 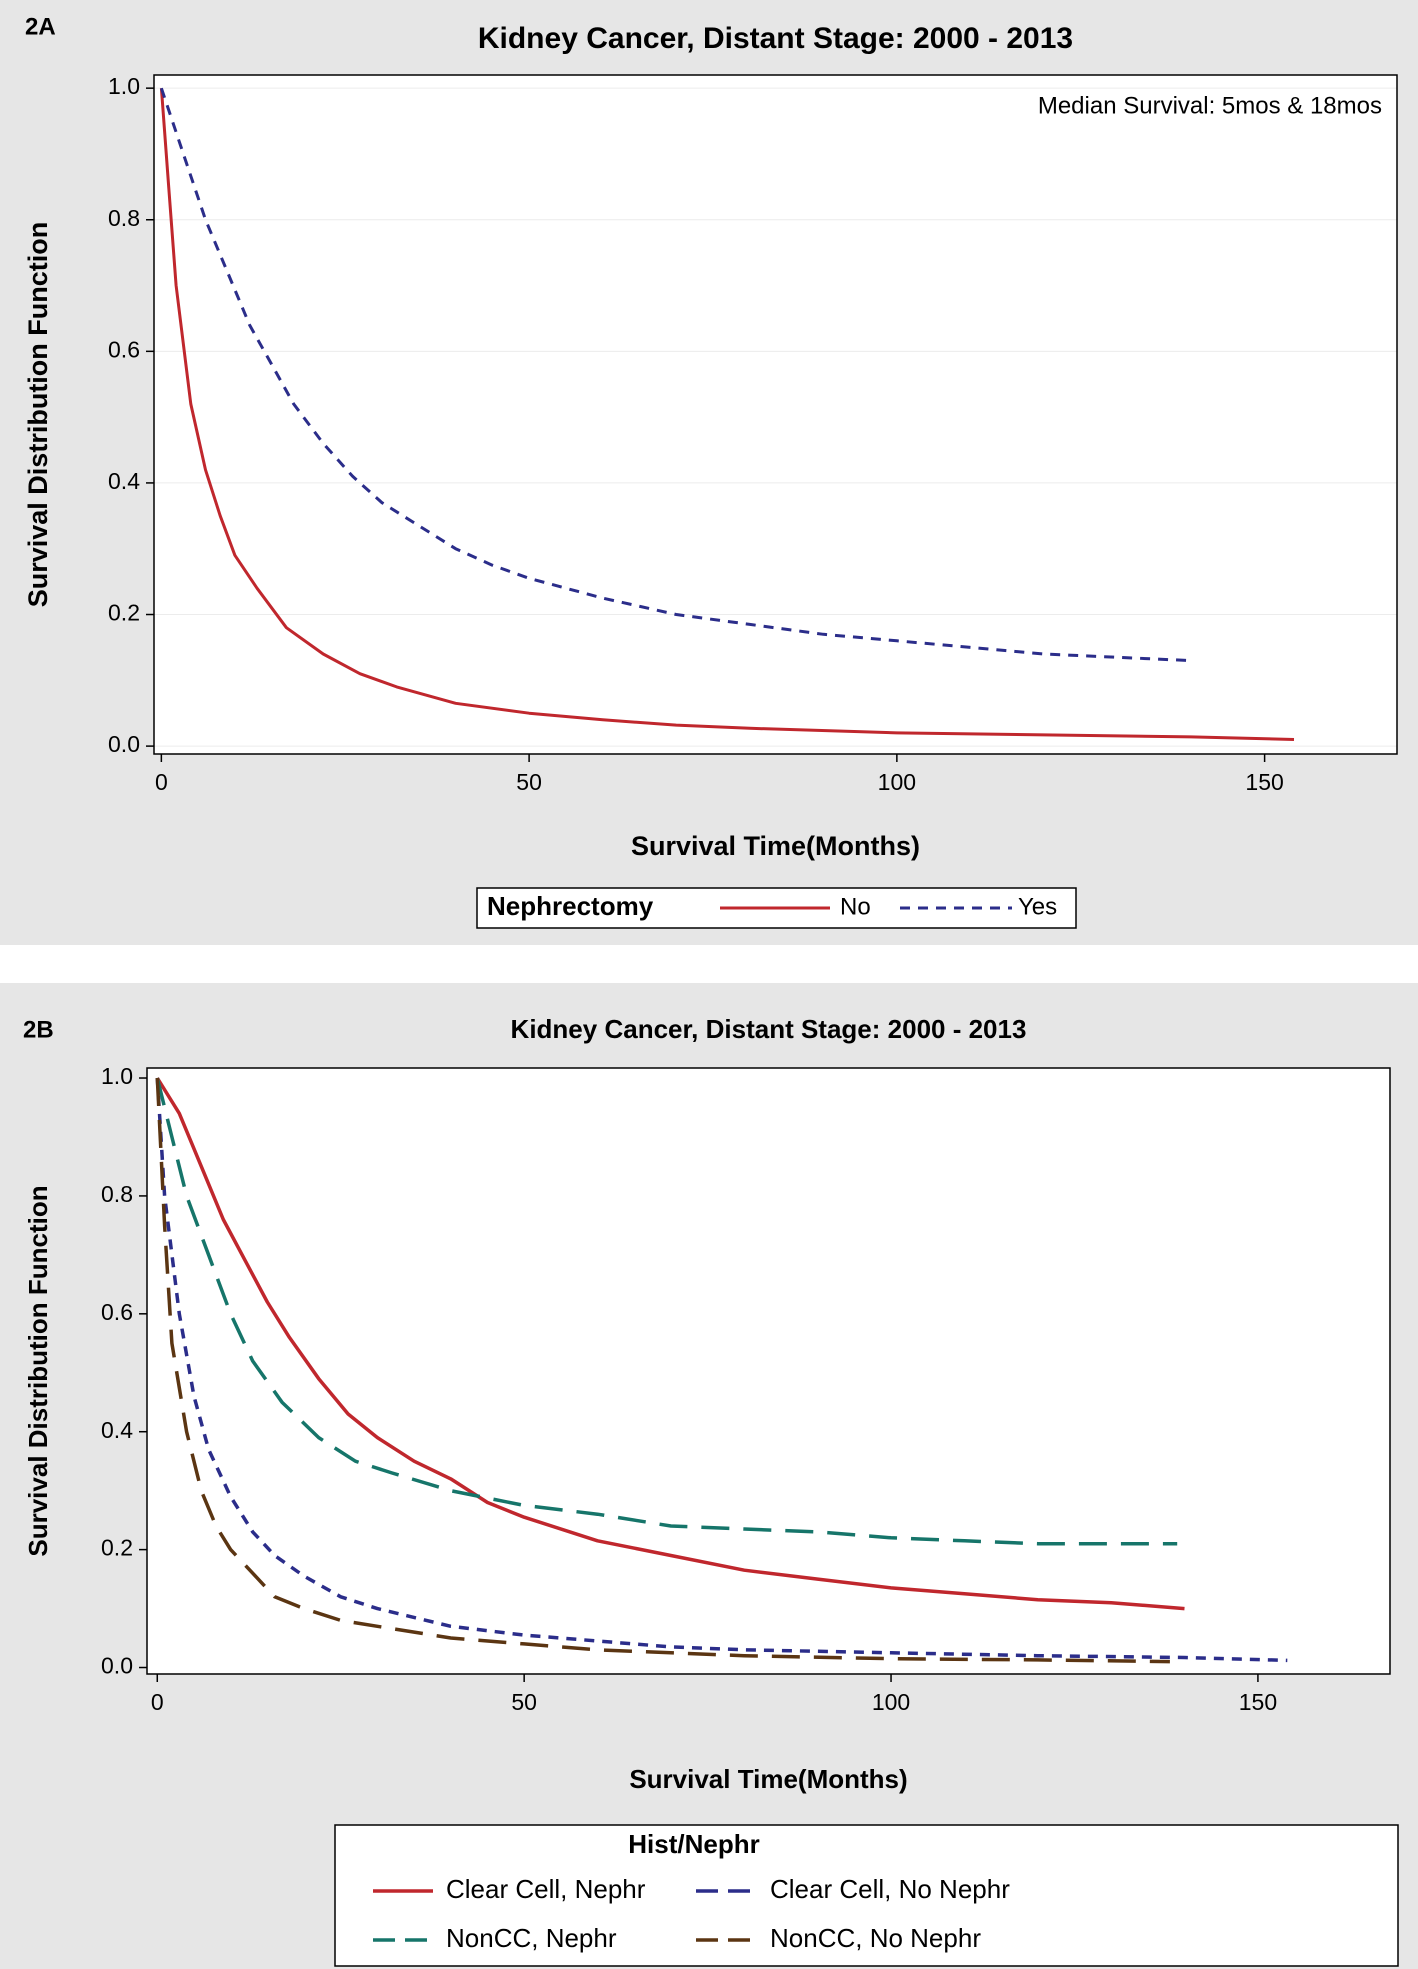 What do you see at coordinates (40, 26) in the screenshot?
I see `panel-label: 2A` at bounding box center [40, 26].